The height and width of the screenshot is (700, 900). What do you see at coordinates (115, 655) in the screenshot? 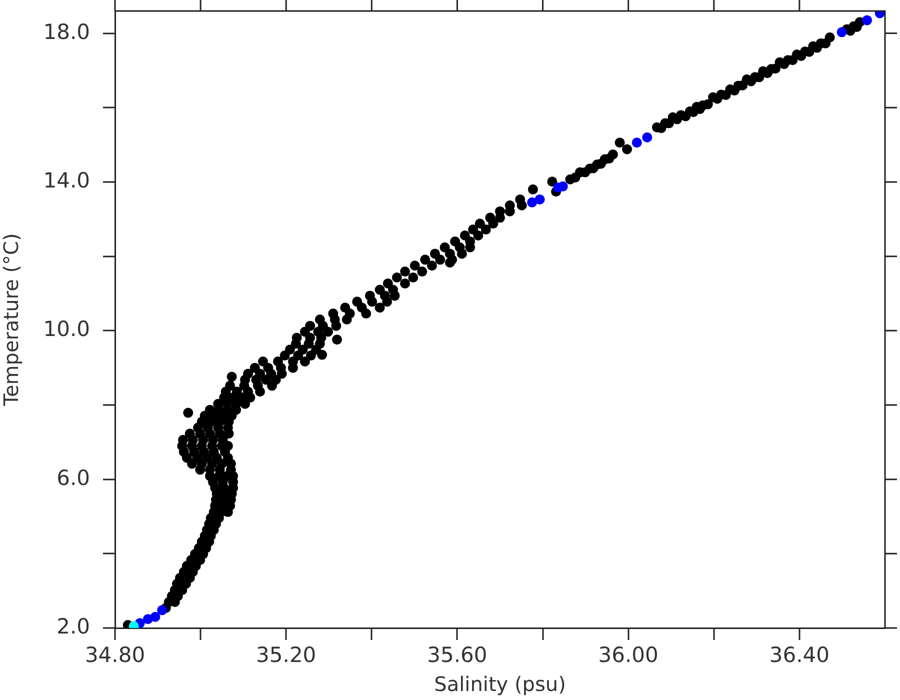
I see `x-tick-label: 34.80` at bounding box center [115, 655].